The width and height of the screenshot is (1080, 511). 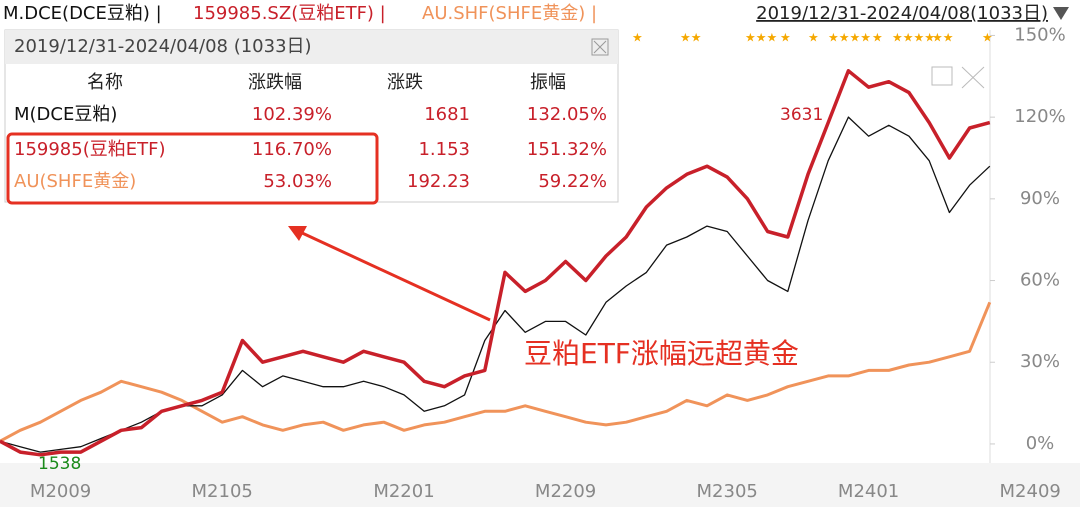 I want to click on y-tick-label: 120%, so click(x=1039, y=116).